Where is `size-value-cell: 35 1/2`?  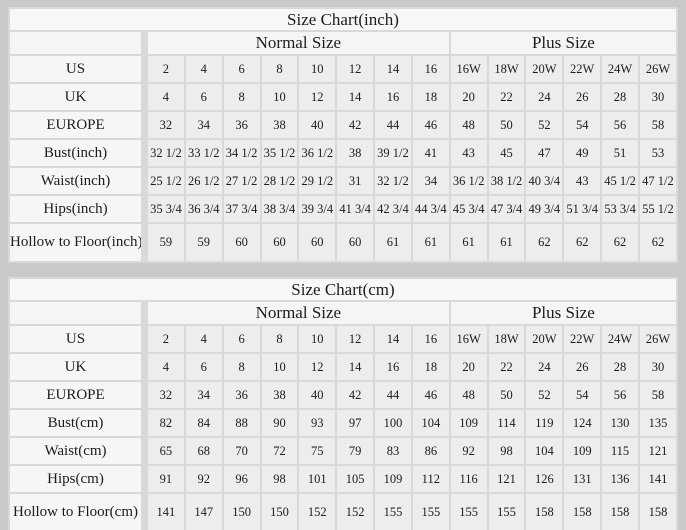 size-value-cell: 35 1/2 is located at coordinates (279, 153).